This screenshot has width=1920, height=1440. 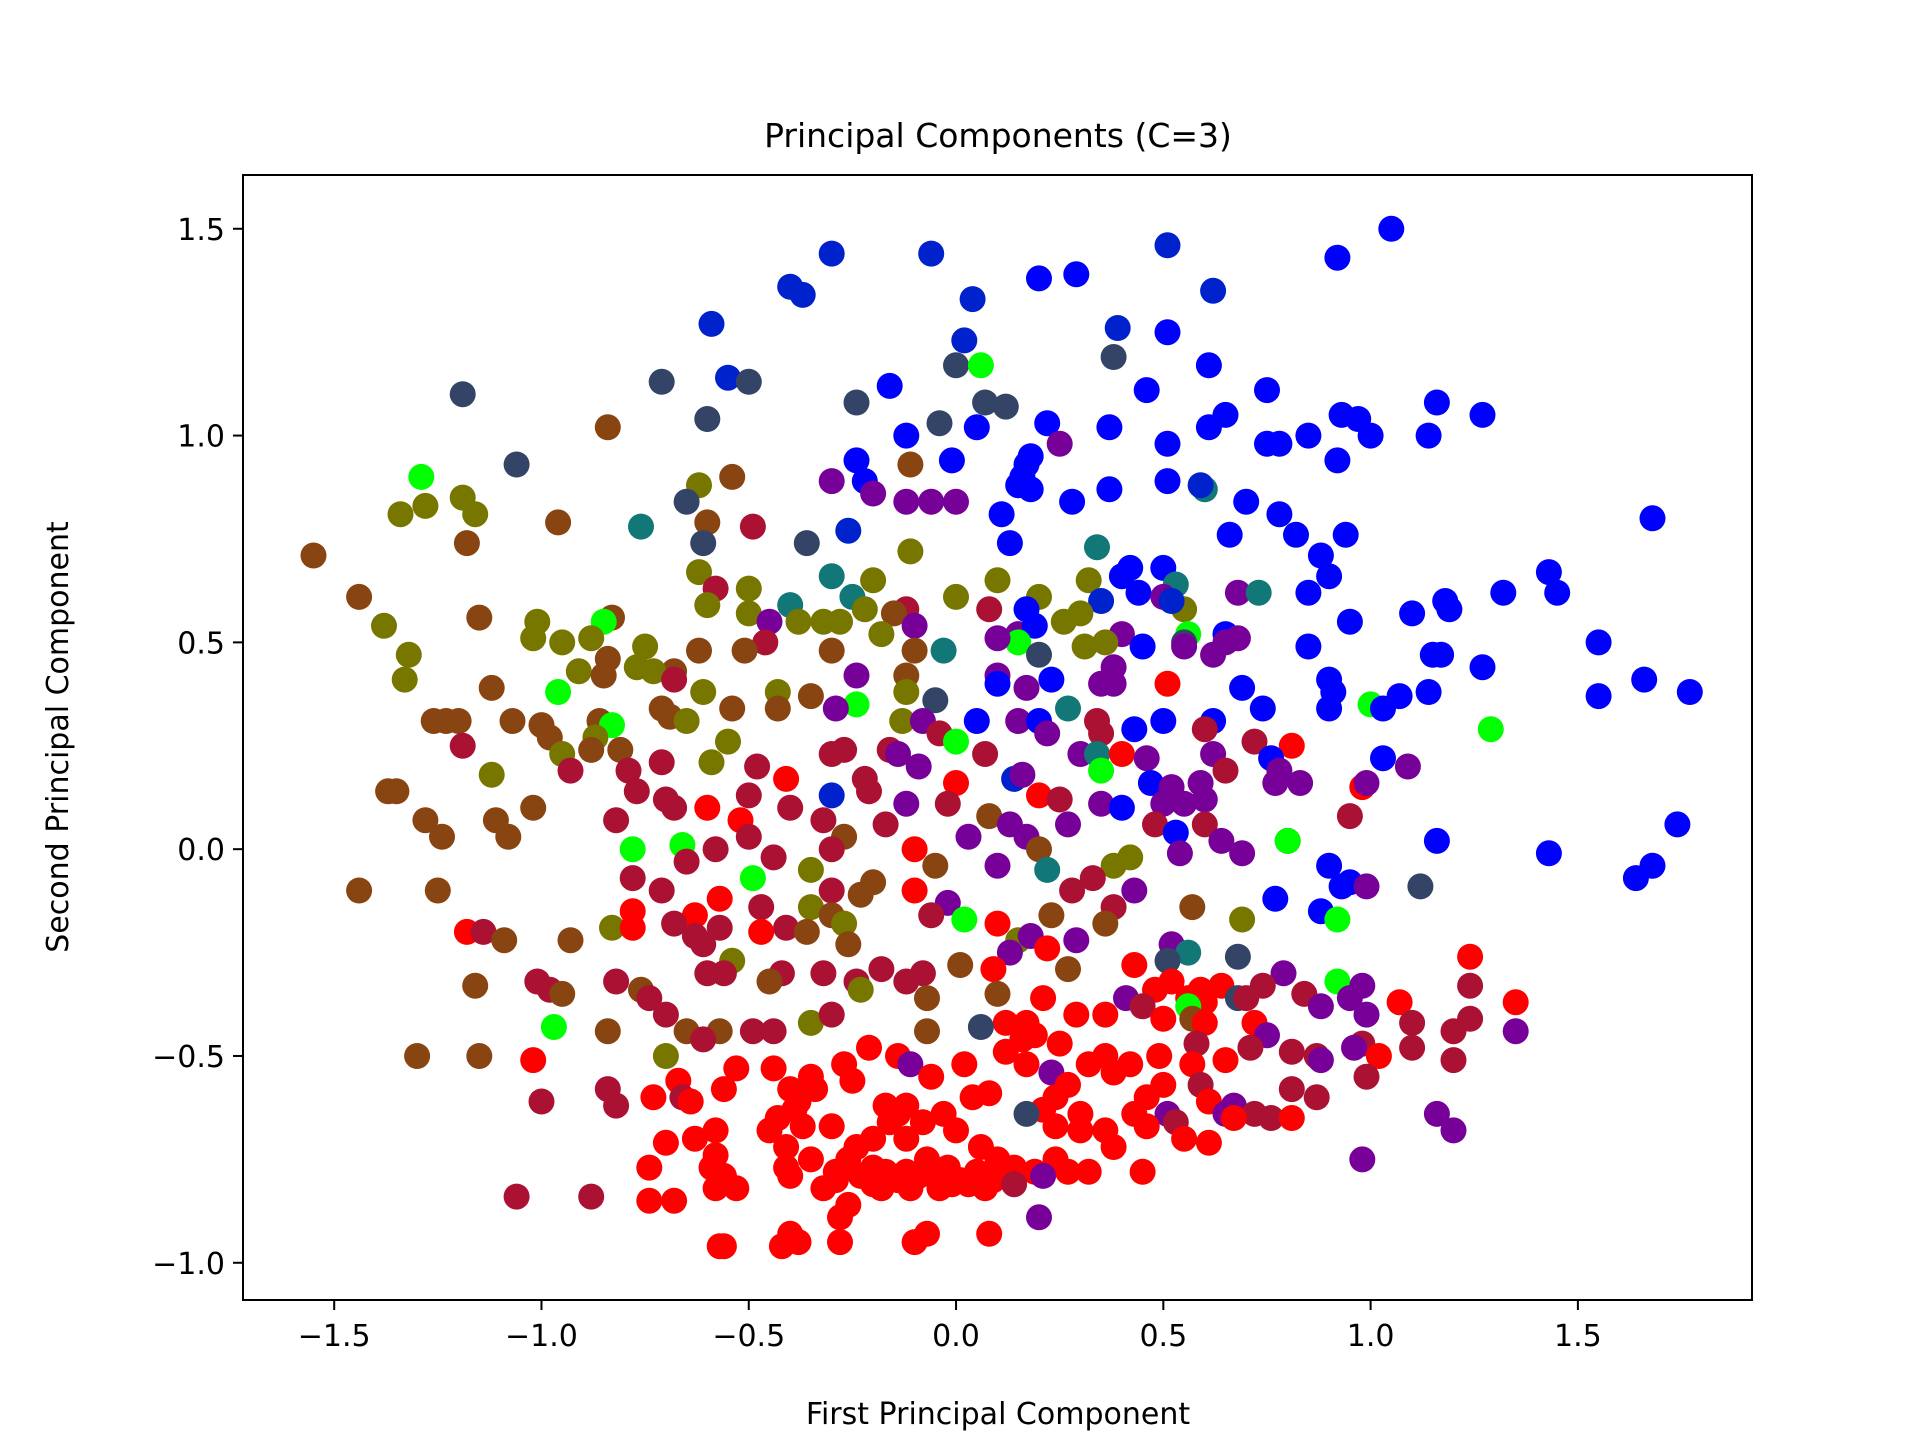 I want to click on y-tick-label: 0.0, so click(x=201, y=850).